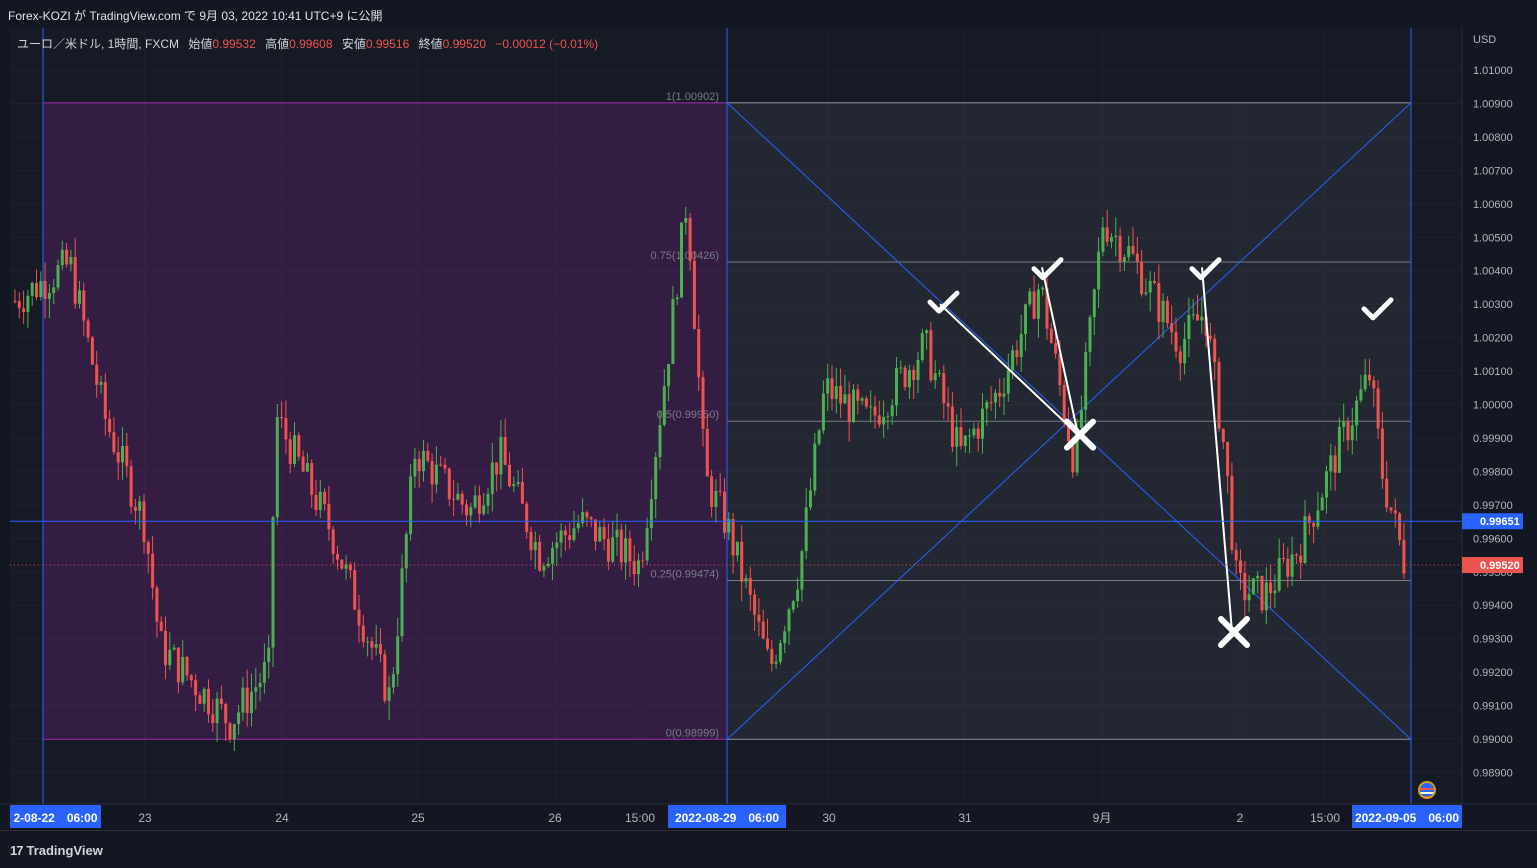 The height and width of the screenshot is (868, 1537). I want to click on price-tick-label: 1.01000, so click(1493, 71).